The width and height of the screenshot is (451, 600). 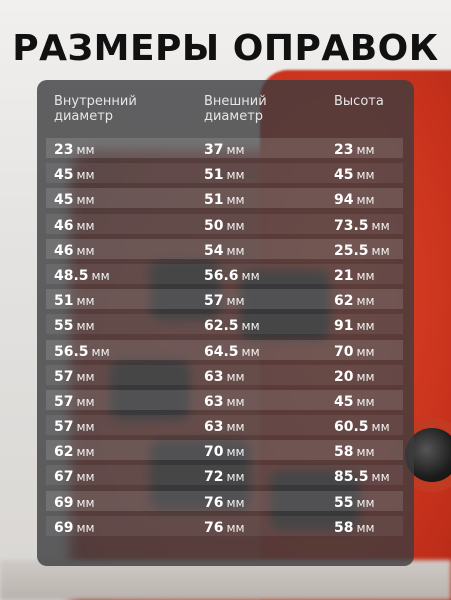 I want to click on value: 64.5, so click(x=221, y=351).